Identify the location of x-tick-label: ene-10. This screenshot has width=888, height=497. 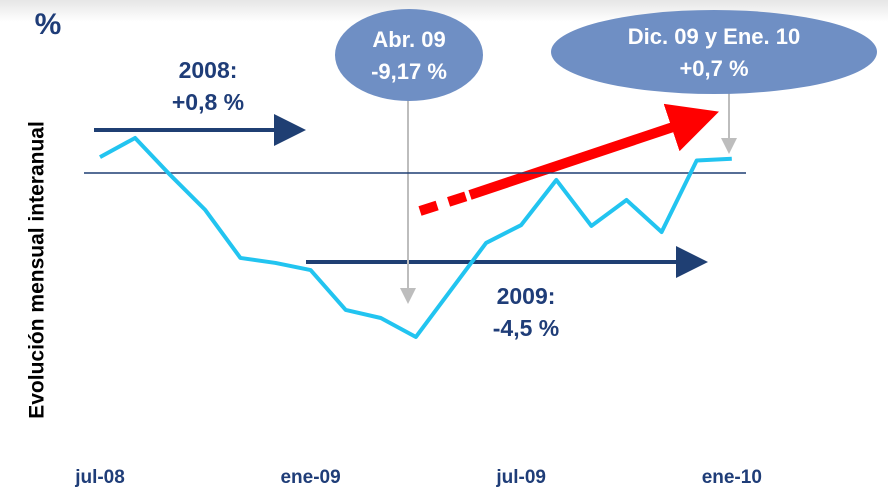
(732, 477).